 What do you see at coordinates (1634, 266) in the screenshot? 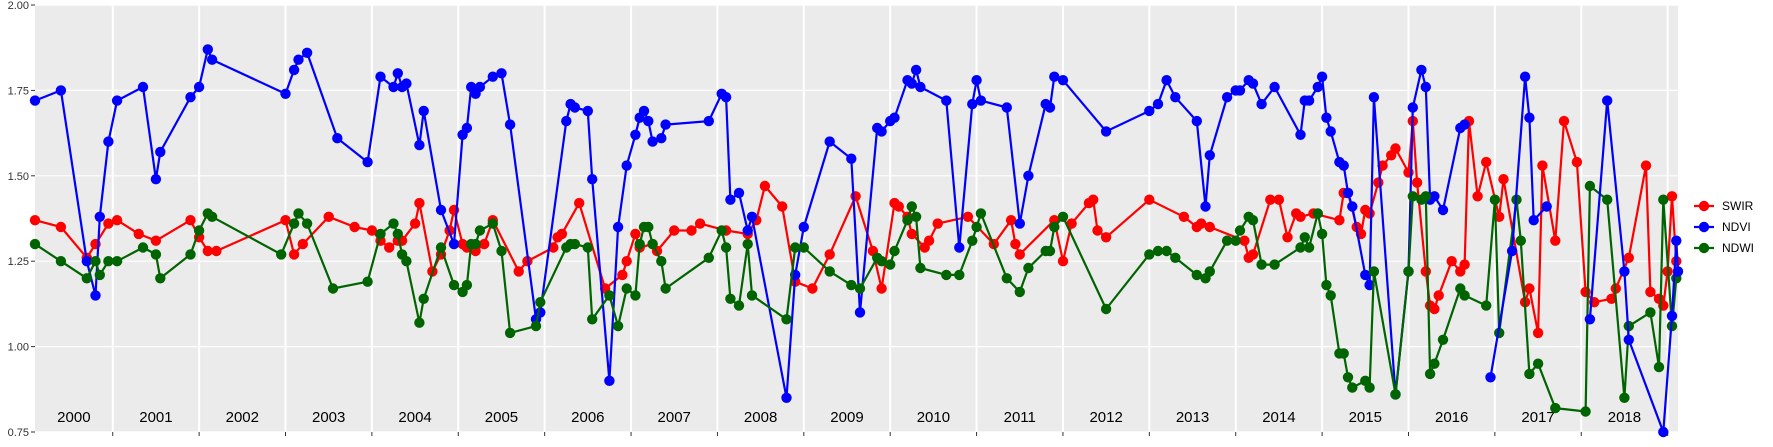
I see `series-line` at bounding box center [1634, 266].